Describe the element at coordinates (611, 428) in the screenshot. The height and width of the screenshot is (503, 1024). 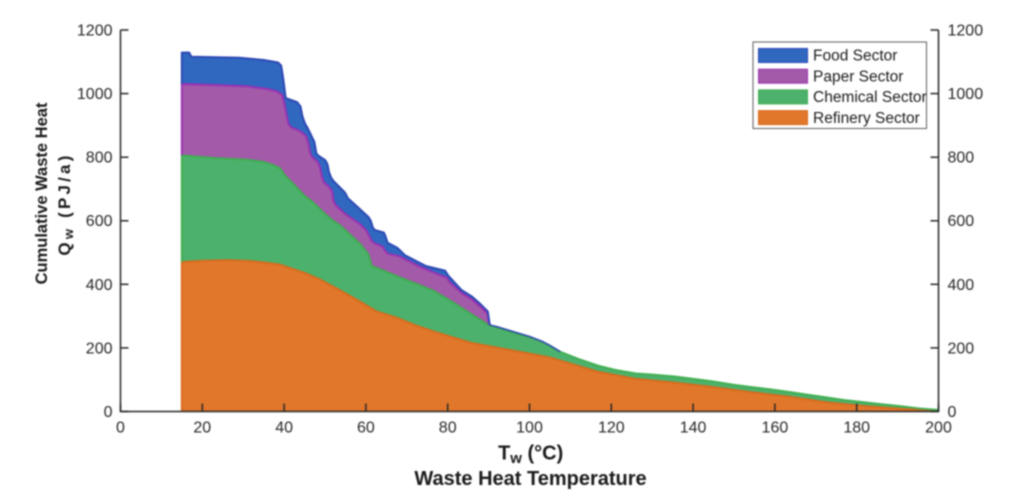
I see `svg-text: 120` at that location.